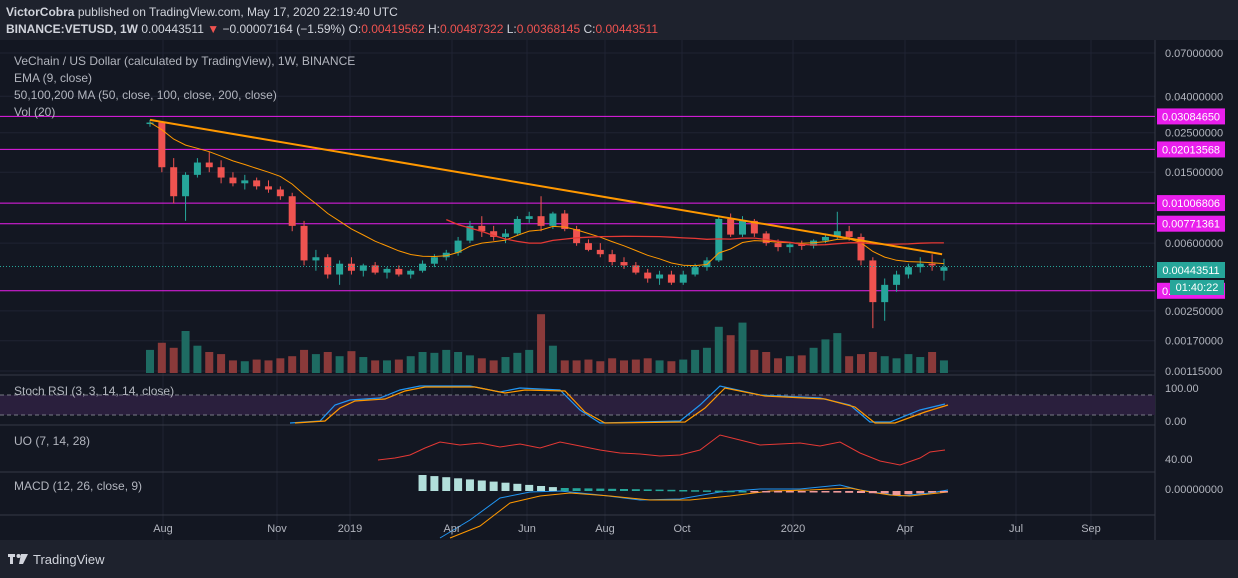 This screenshot has width=1238, height=578. I want to click on tradingview-brand: TradingView, so click(69, 559).